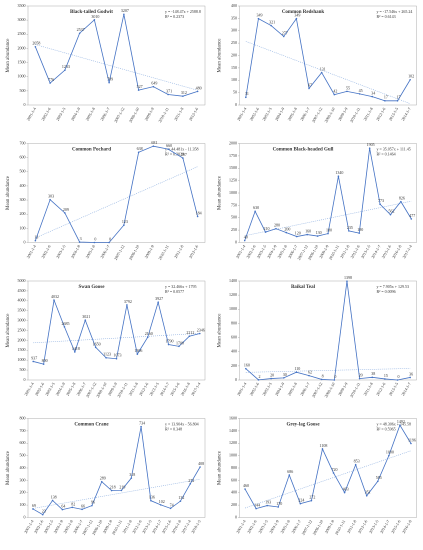 This screenshot has width=423, height=550. I want to click on data-label: 826, so click(402, 198).